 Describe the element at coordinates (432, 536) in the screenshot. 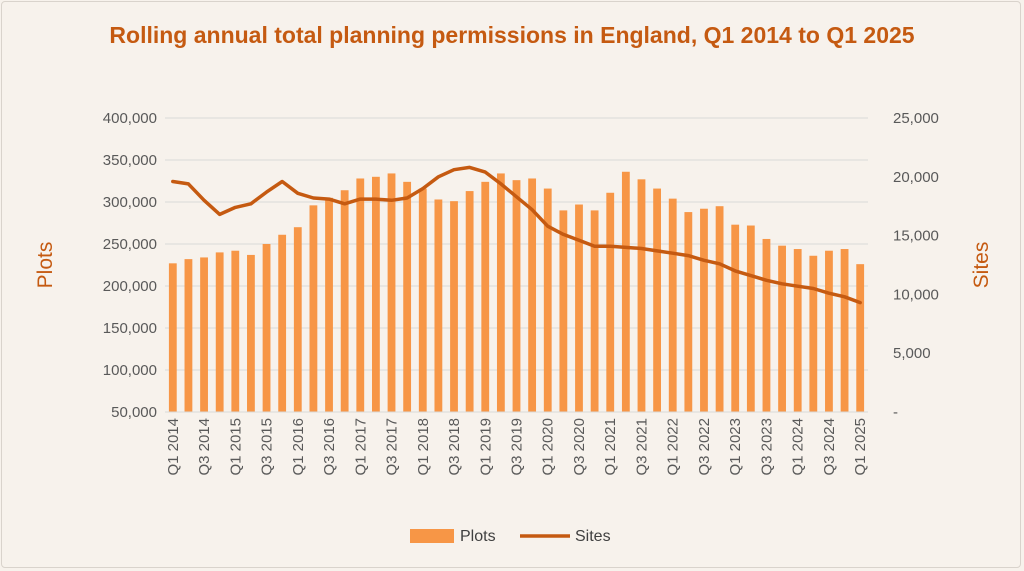

I see `legend-swatch-plots` at that location.